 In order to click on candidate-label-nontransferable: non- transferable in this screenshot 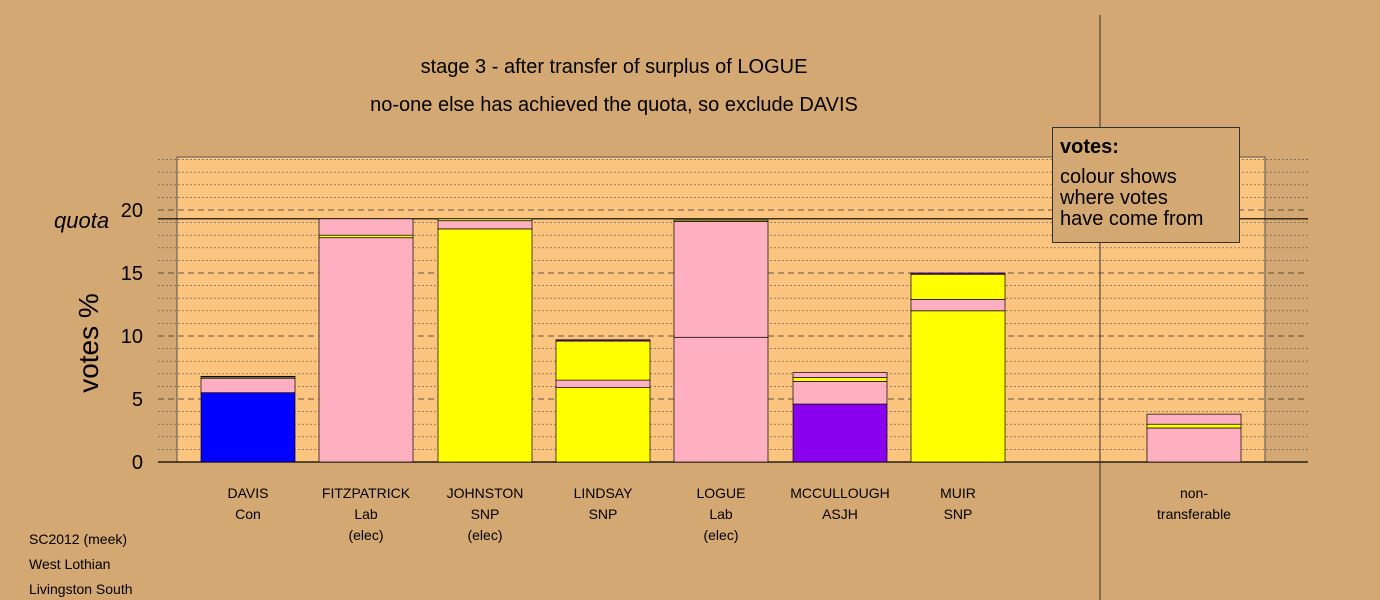, I will do `click(1194, 503)`.